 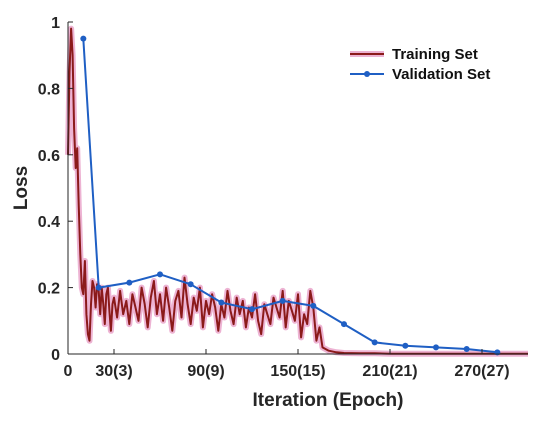 I want to click on legend: Training Set Validation Set, so click(x=426, y=63).